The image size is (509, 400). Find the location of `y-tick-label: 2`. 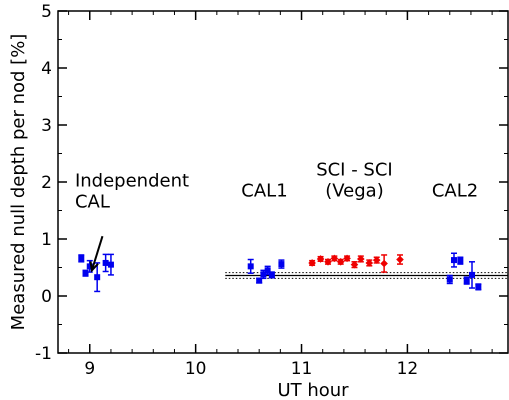

y-tick-label: 2 is located at coordinates (46, 183).